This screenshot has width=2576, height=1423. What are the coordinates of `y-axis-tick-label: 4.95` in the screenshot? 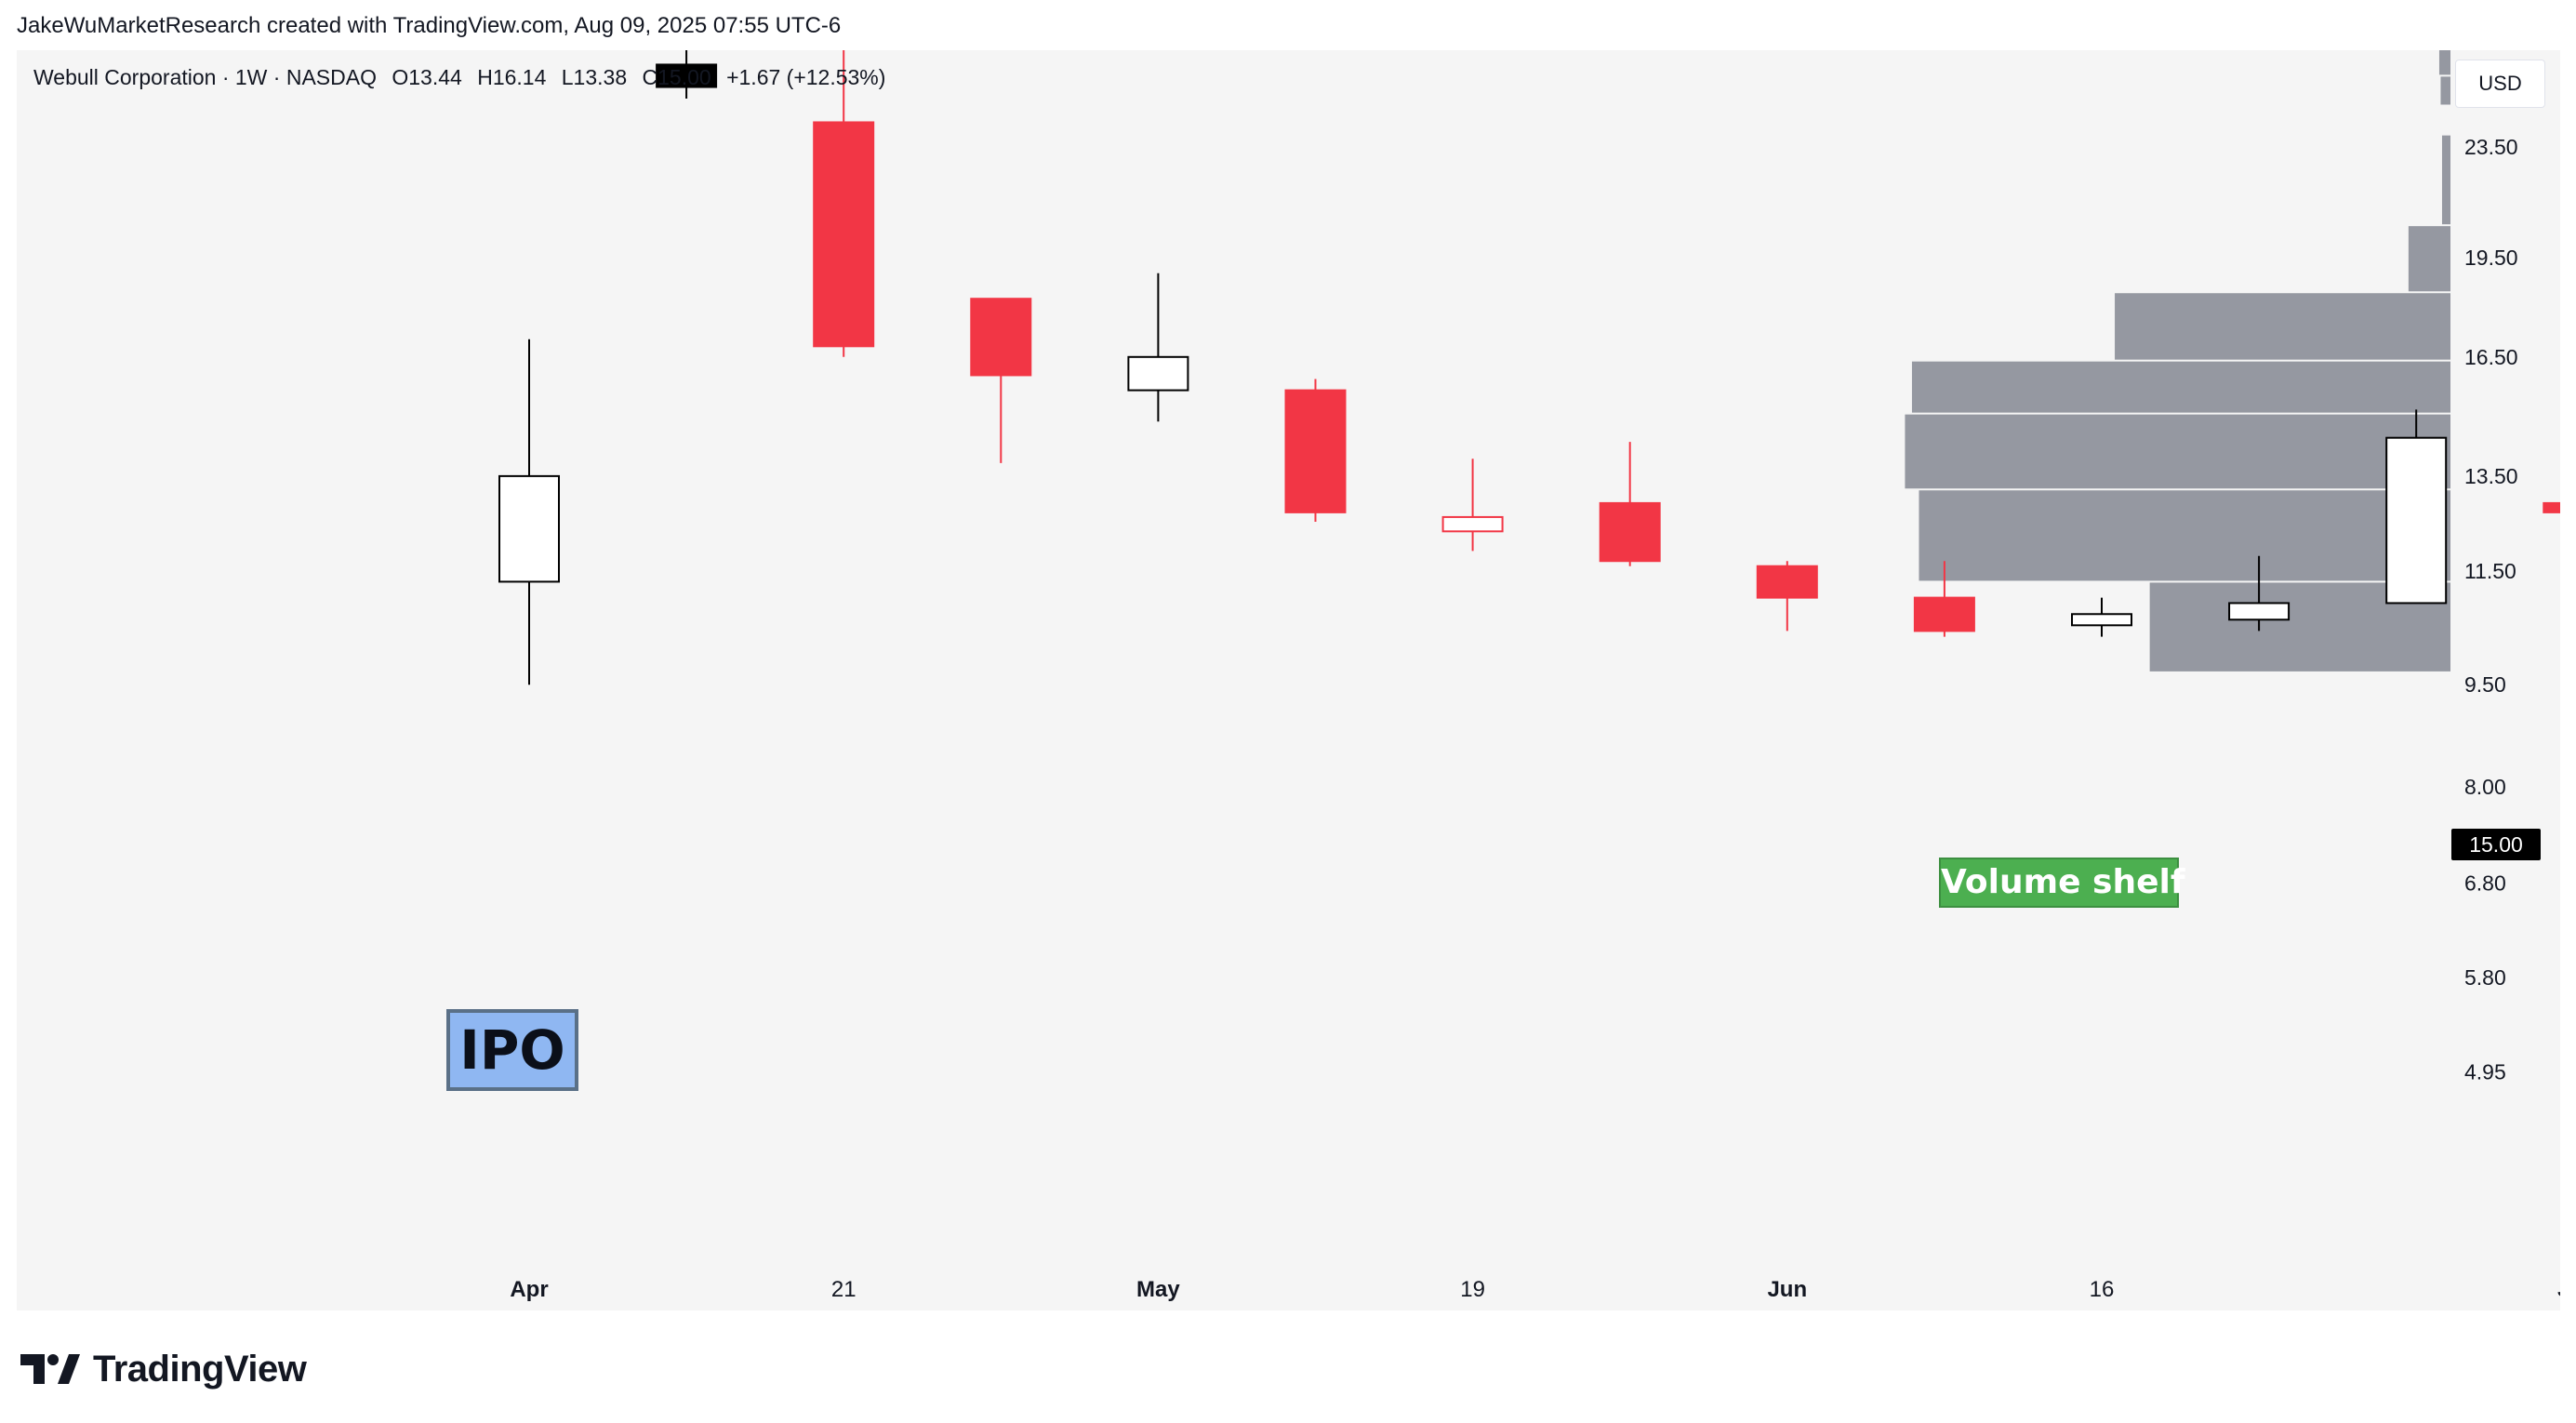 It's located at (2485, 1072).